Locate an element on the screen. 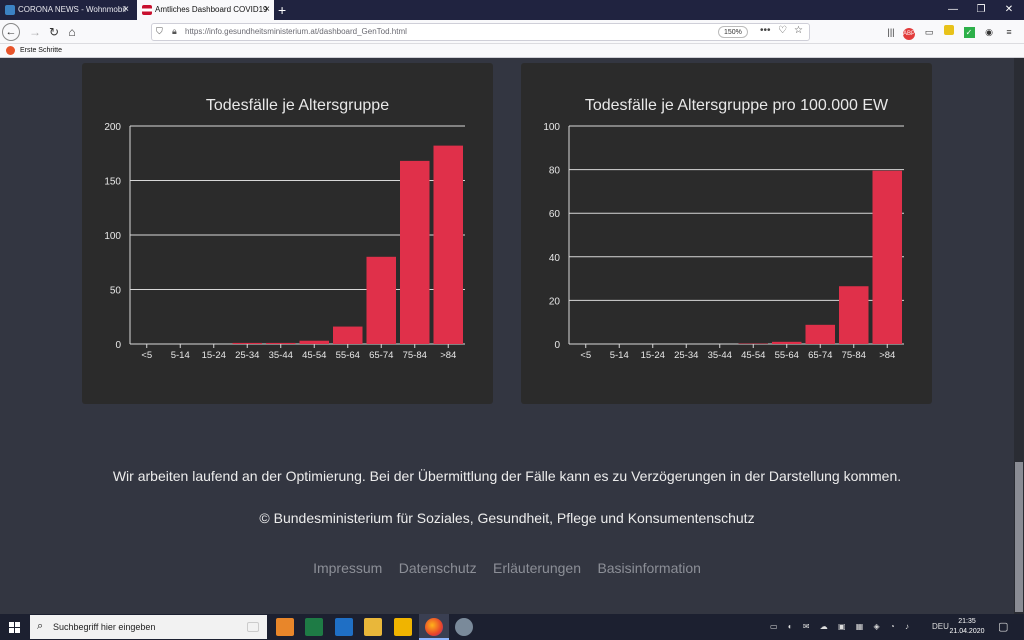  window-close-icon: ✕ is located at coordinates (1009, 9).